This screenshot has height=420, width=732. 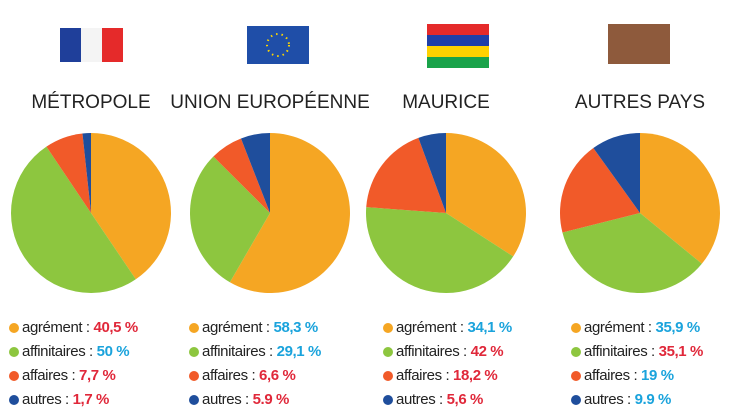 I want to click on value-label: 35,1 %, so click(x=681, y=351).